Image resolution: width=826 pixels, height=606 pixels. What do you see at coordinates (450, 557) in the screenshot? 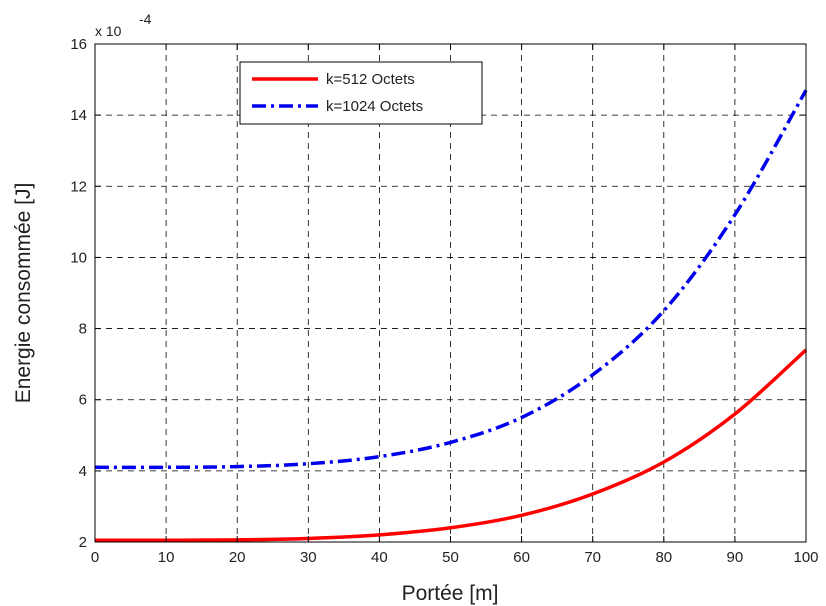
I see `x-tick-label: 50` at bounding box center [450, 557].